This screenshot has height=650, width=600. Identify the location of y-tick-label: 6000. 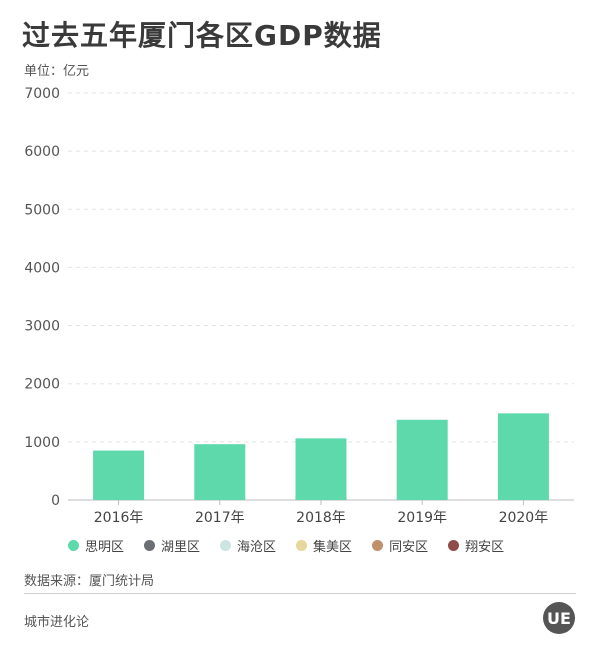
(42, 152).